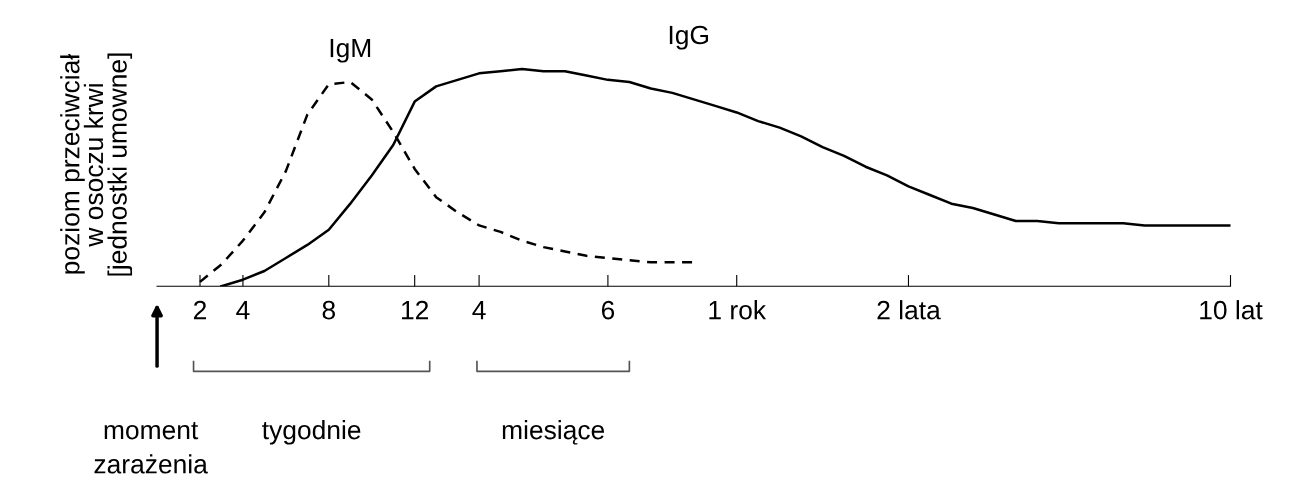  What do you see at coordinates (688, 37) in the screenshot?
I see `series-label: IgG` at bounding box center [688, 37].